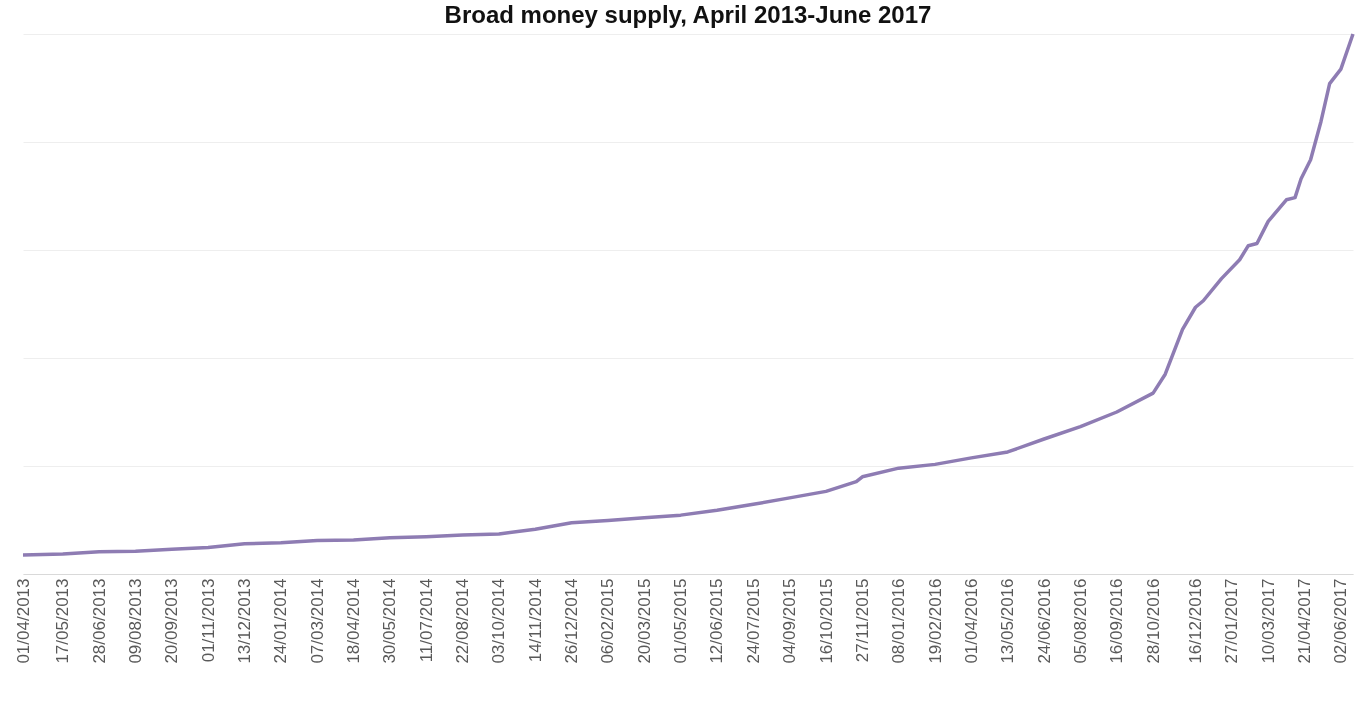 This screenshot has width=1370, height=724. I want to click on x-tick-label: 11/07/2014, so click(426, 620).